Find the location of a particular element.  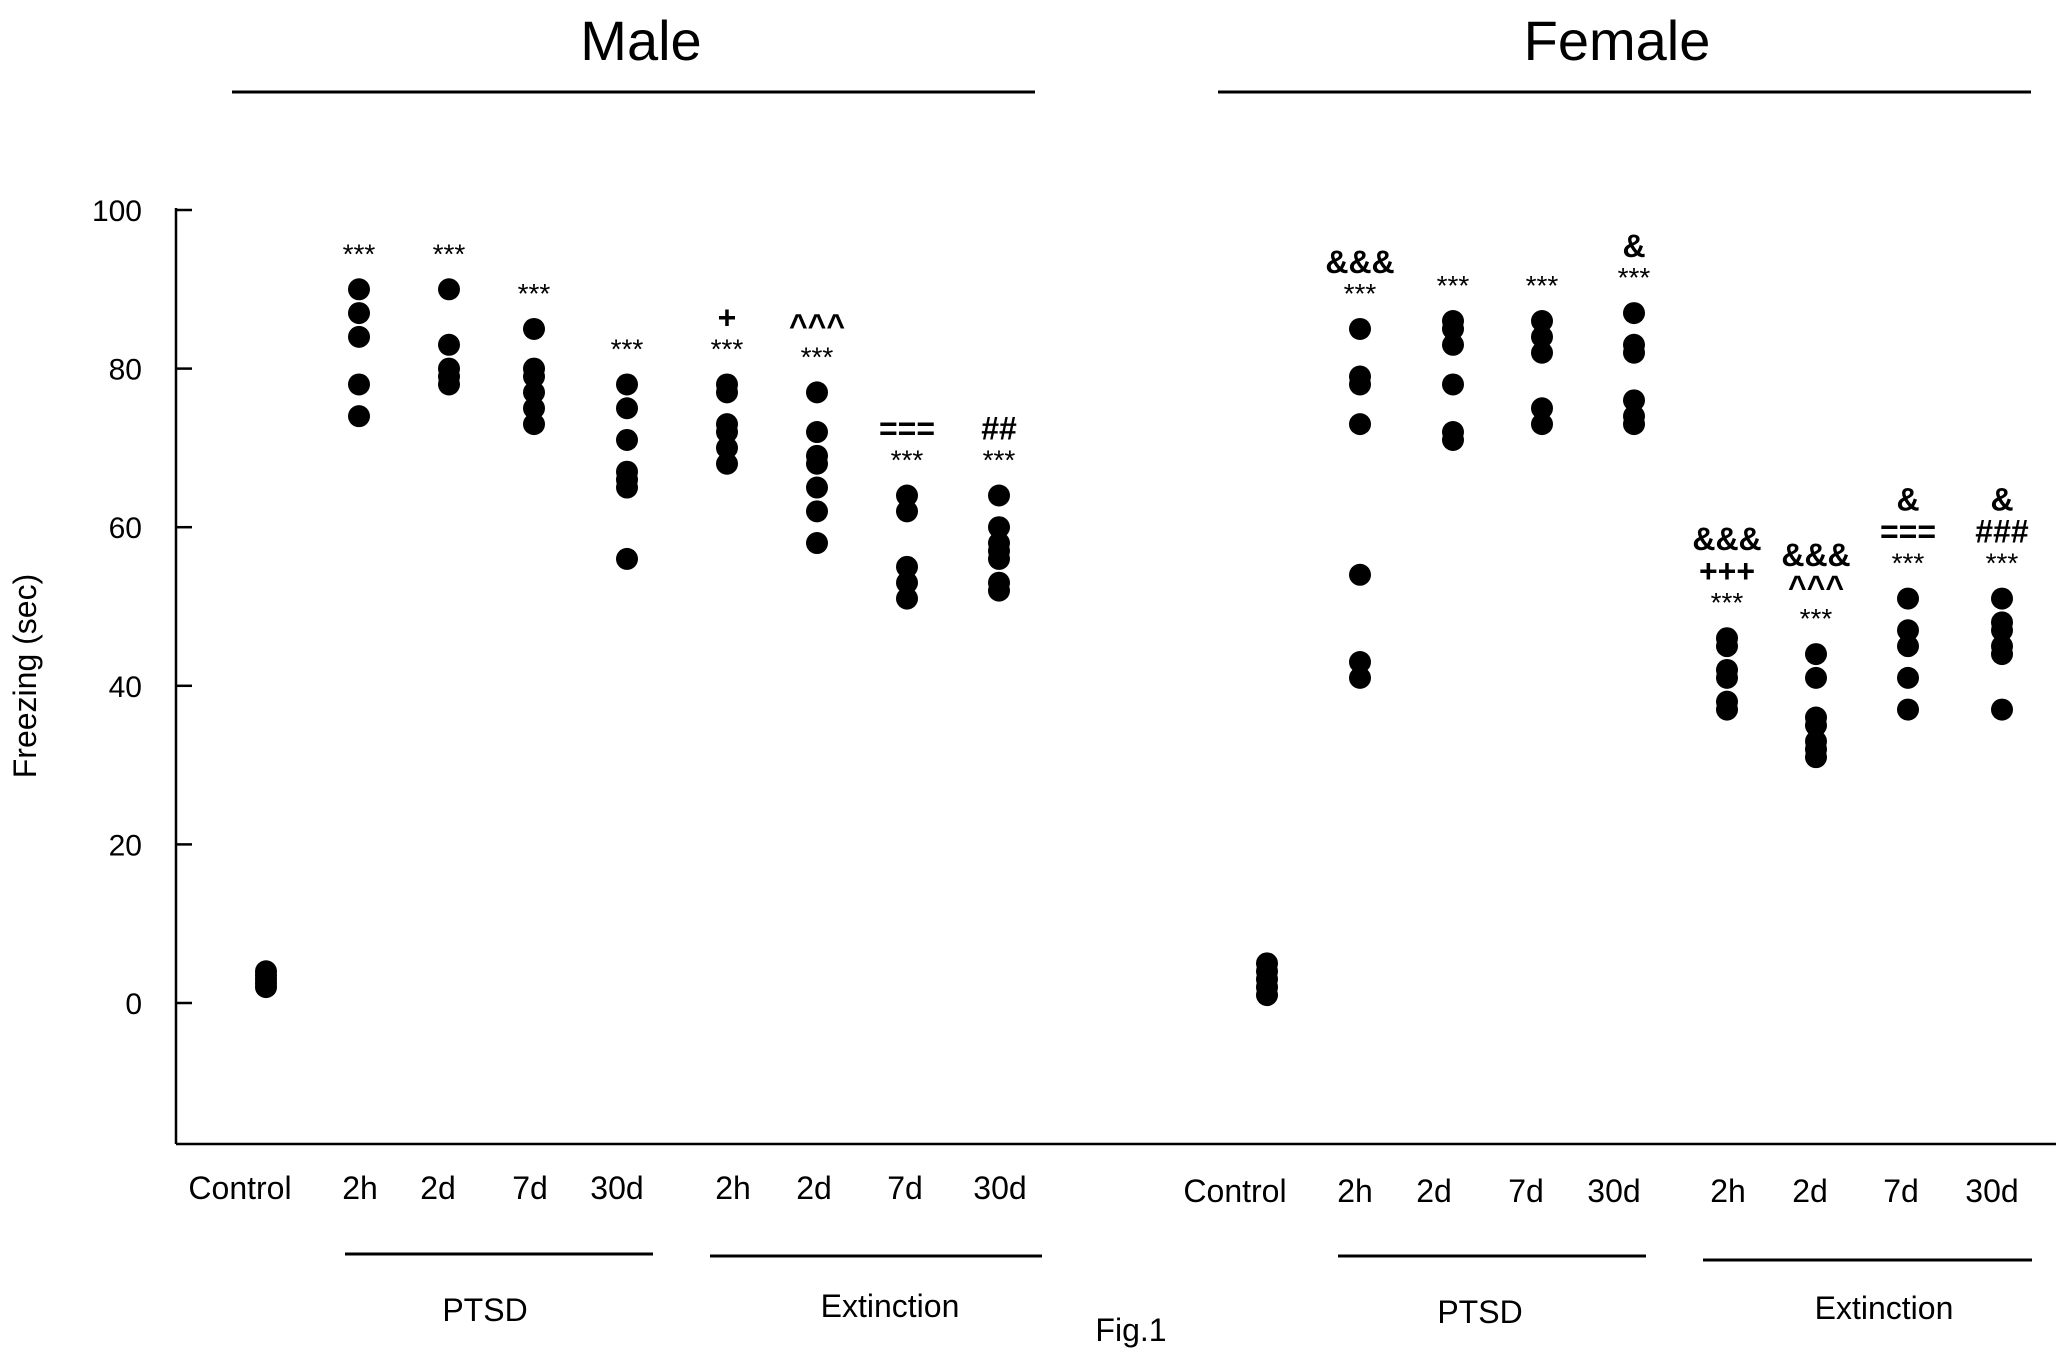

annotation-female-7-1: === is located at coordinates (1908, 532).